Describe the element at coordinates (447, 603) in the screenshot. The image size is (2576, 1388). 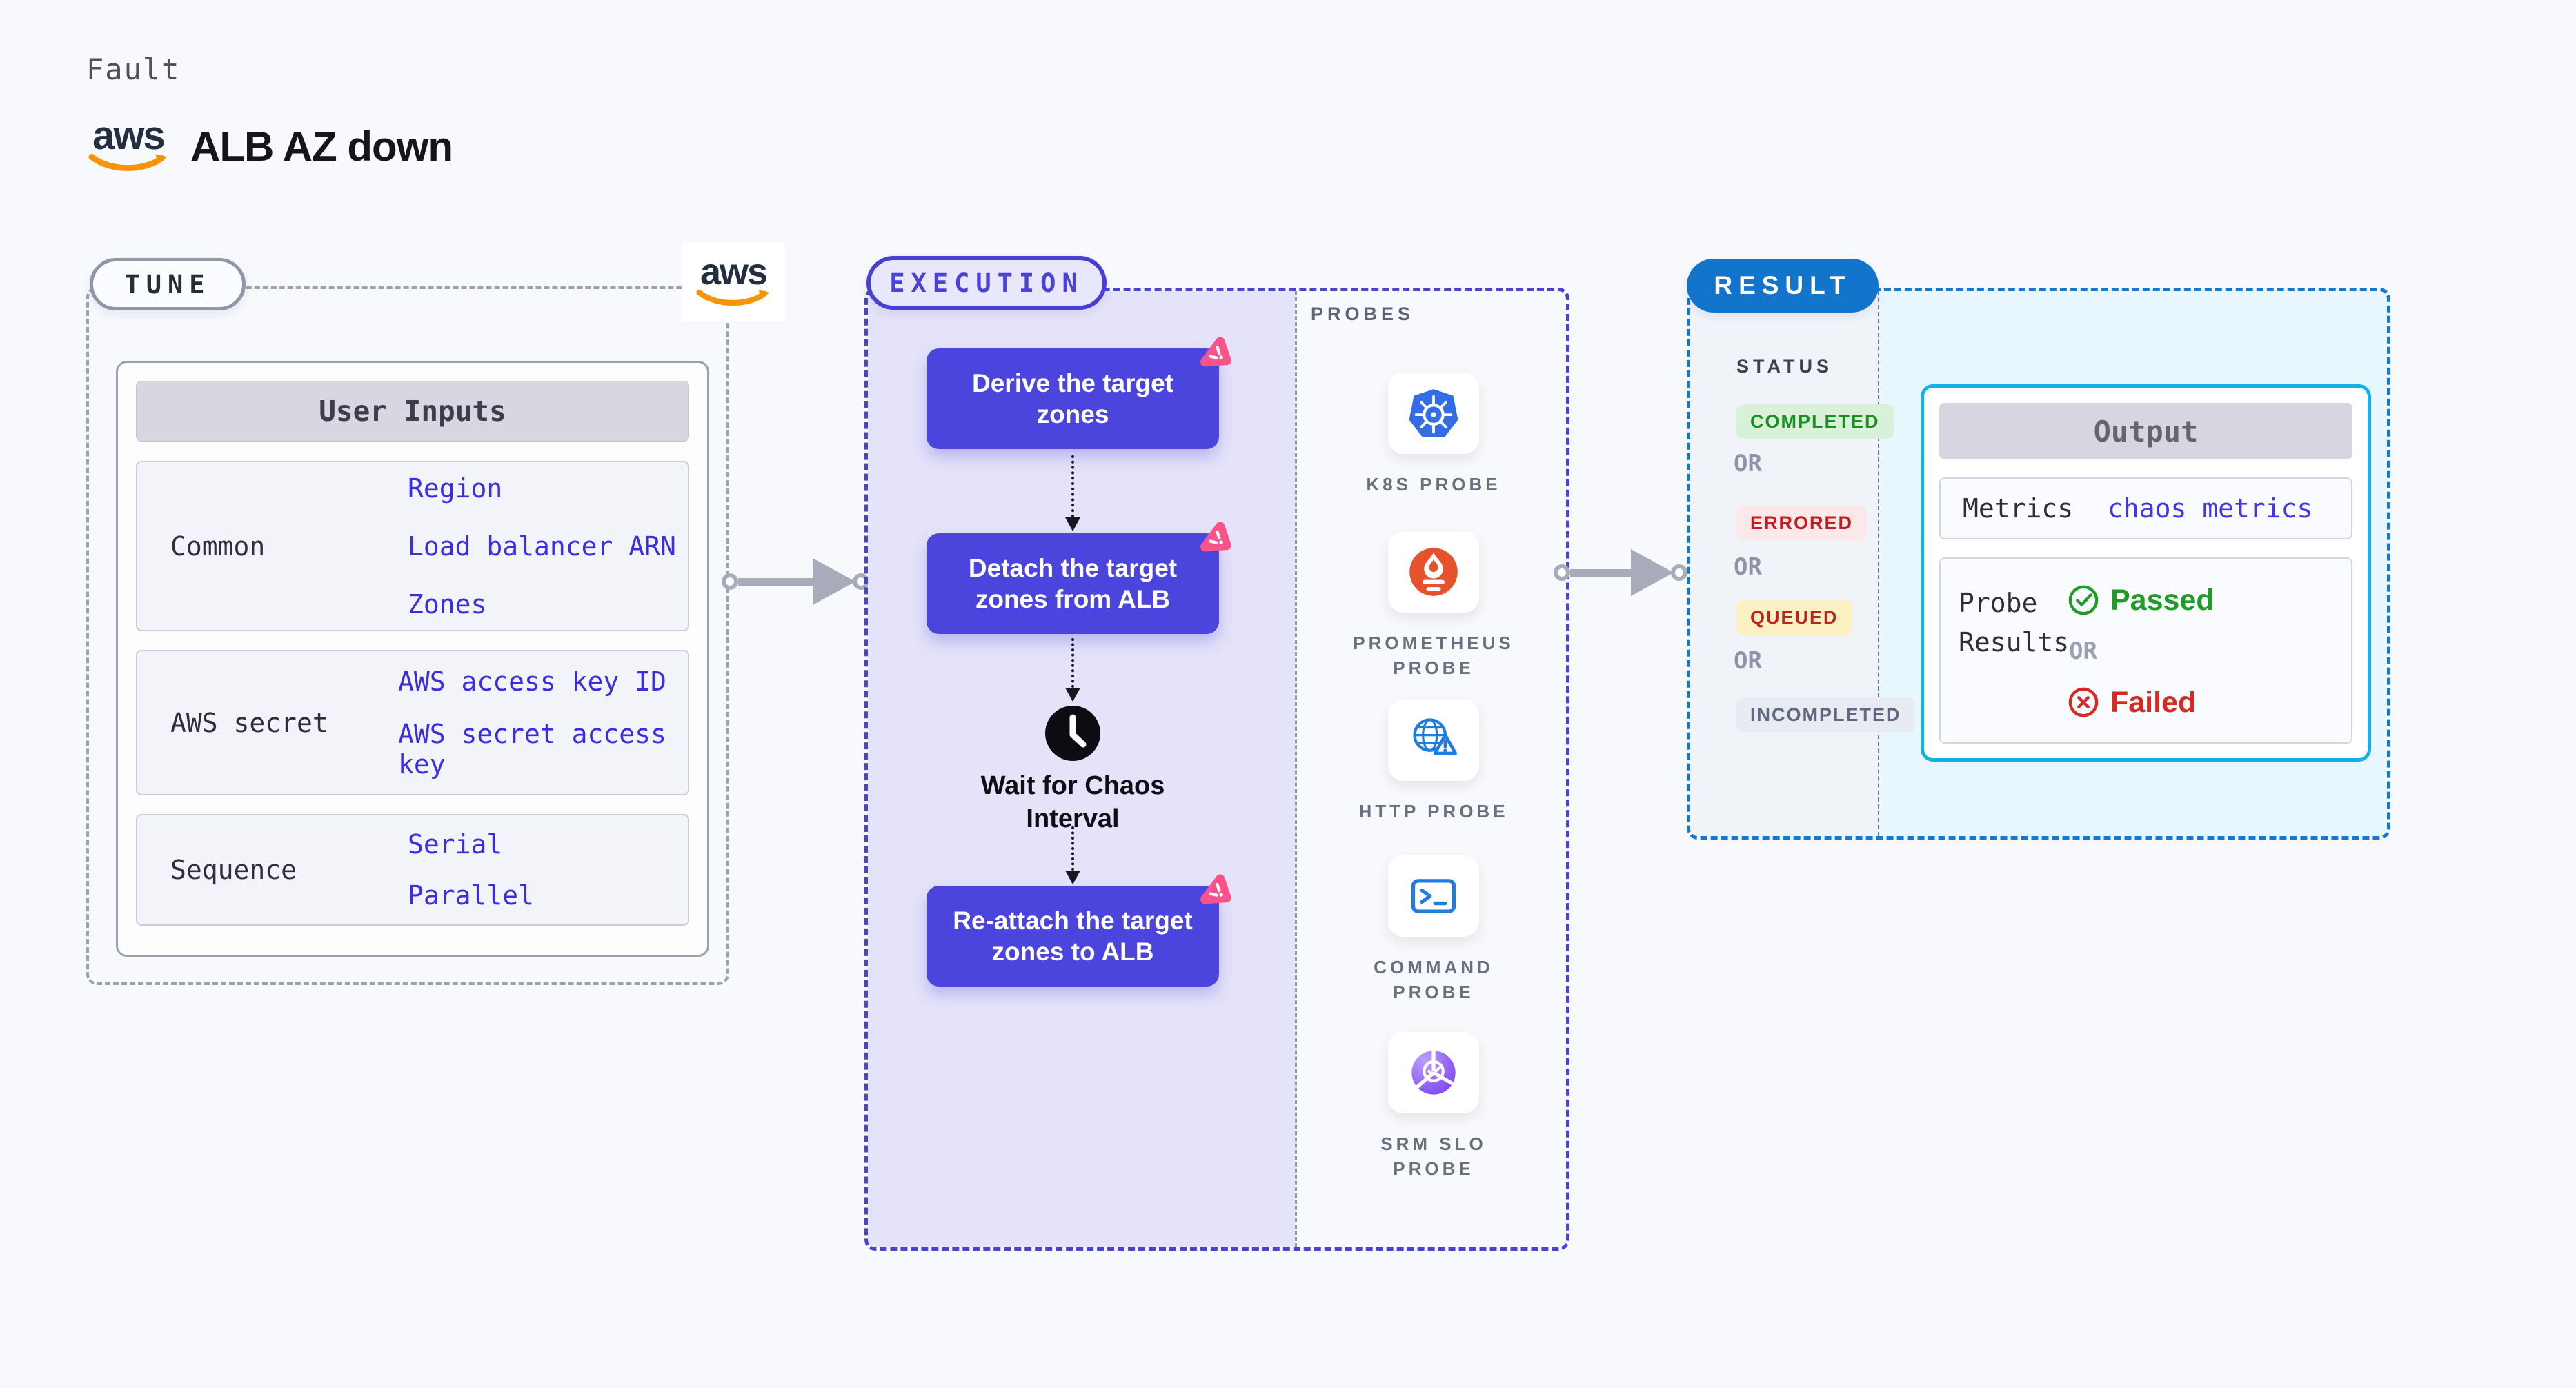
I see `input-value: Zones` at that location.